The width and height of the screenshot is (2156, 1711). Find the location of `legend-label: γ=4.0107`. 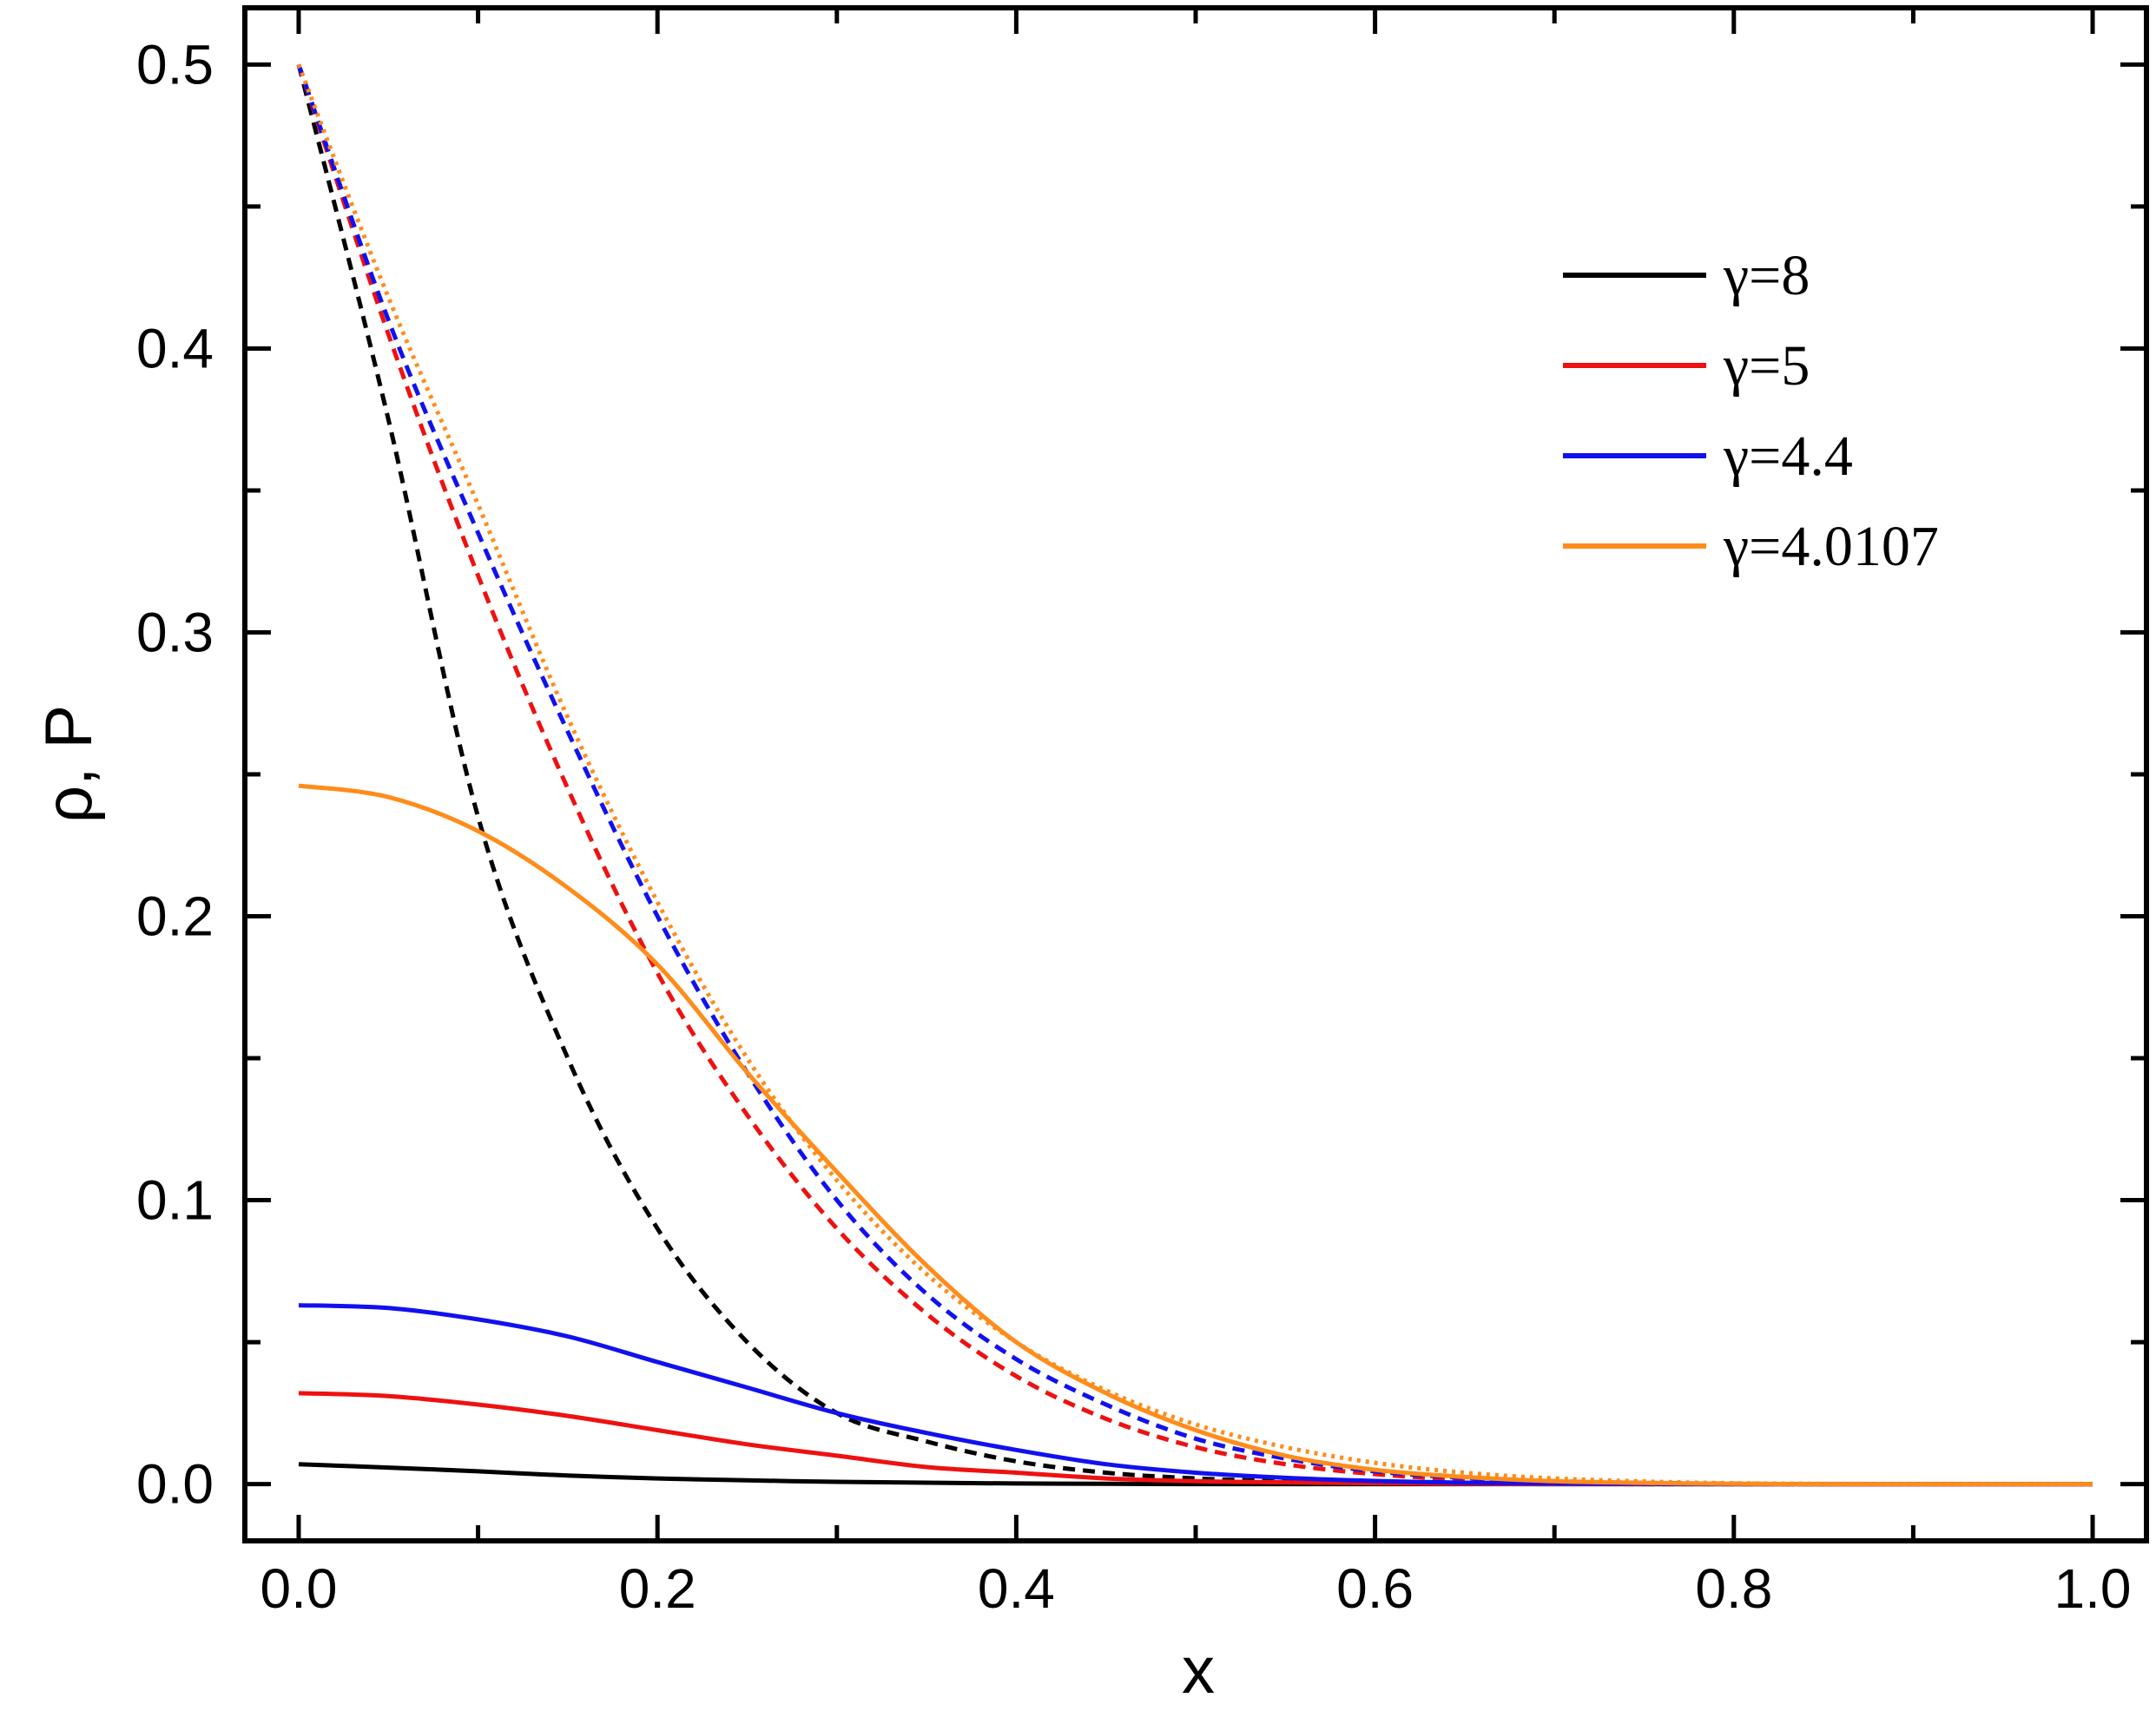

legend-label: γ=4.0107 is located at coordinates (1831, 546).